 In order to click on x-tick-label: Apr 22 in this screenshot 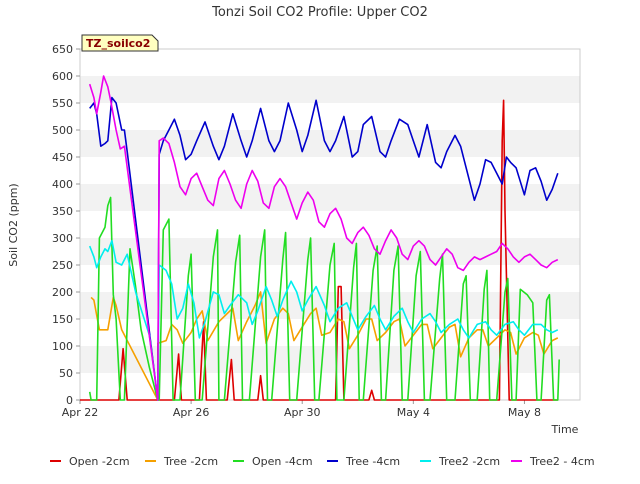, I will do `click(80, 412)`.